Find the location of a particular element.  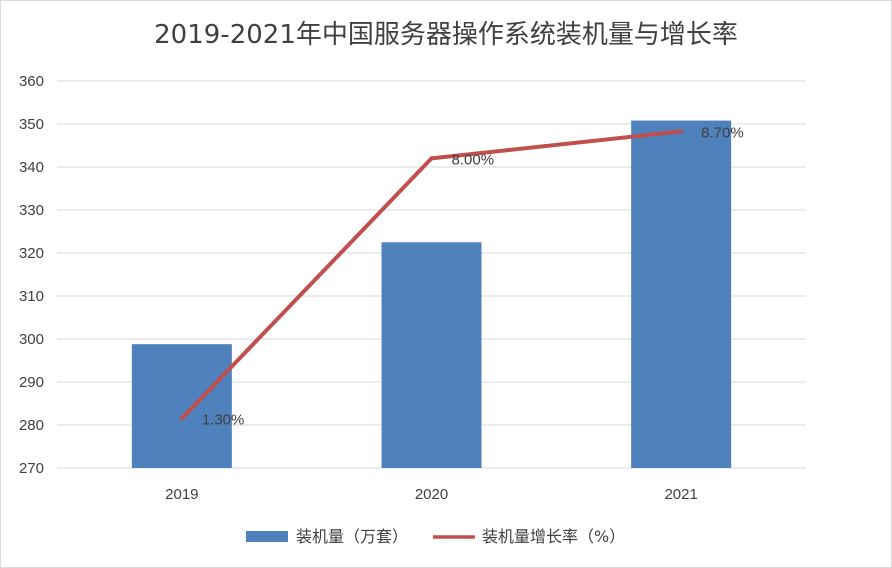

legend-bar-label: 装机量（万套） is located at coordinates (352, 536).